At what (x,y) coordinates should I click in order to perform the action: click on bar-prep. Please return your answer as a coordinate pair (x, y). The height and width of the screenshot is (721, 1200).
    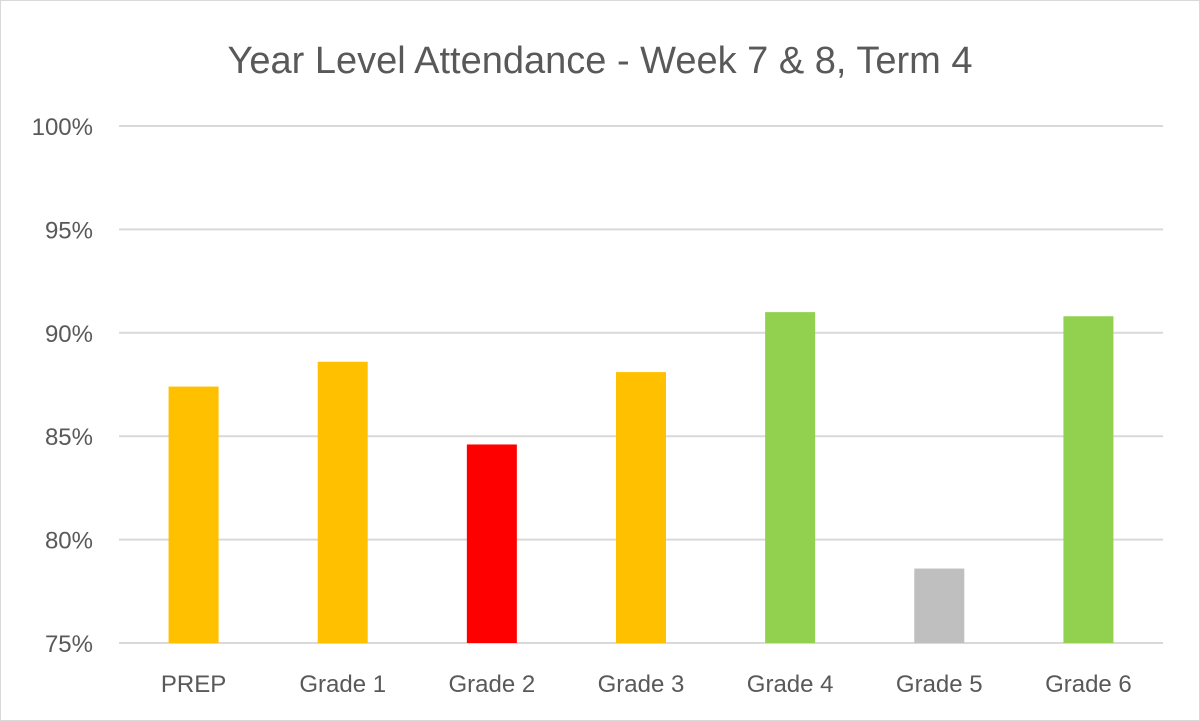
    Looking at the image, I should click on (193, 514).